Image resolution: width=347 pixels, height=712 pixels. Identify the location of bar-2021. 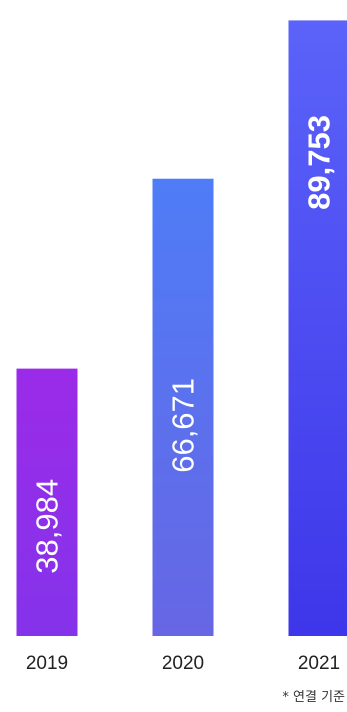
(317, 328).